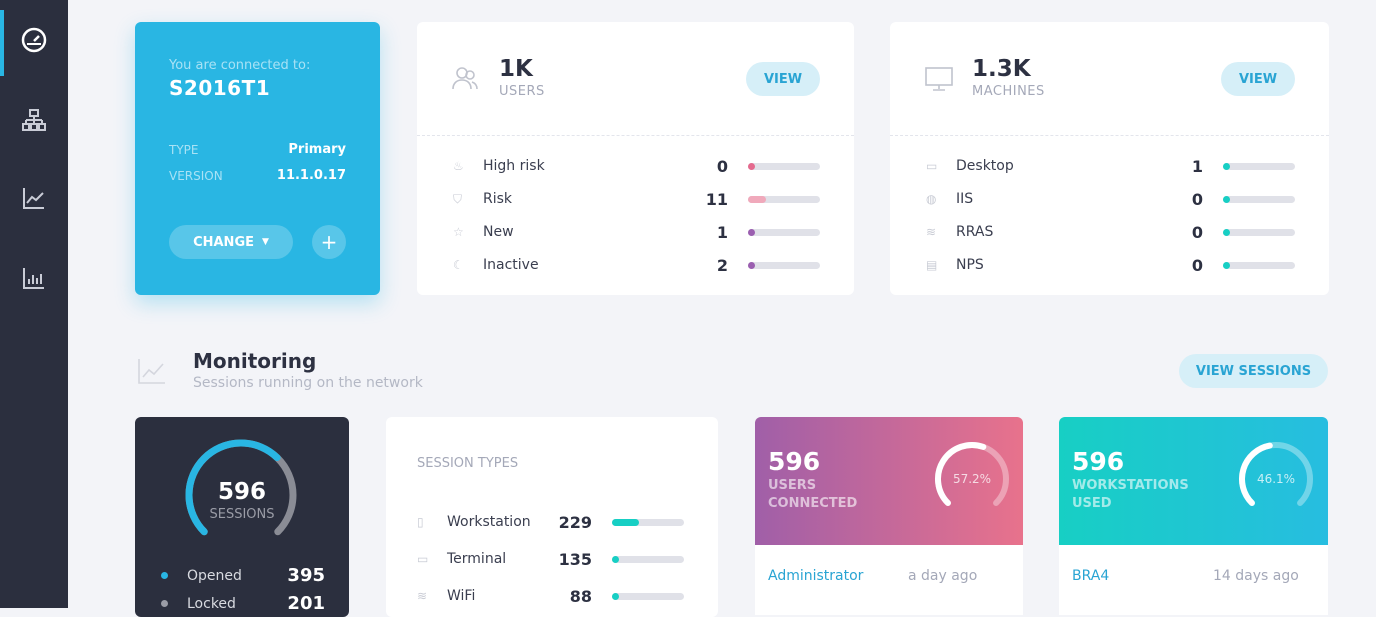 This screenshot has width=1376, height=617. Describe the element at coordinates (220, 88) in the screenshot. I see `server-name: S2016T1` at that location.